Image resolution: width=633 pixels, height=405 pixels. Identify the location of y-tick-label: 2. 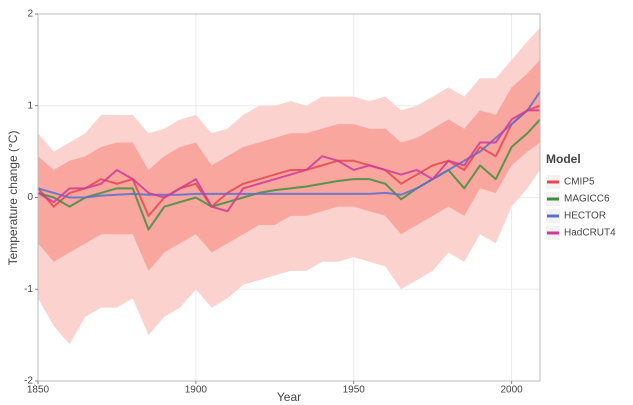
(30, 14).